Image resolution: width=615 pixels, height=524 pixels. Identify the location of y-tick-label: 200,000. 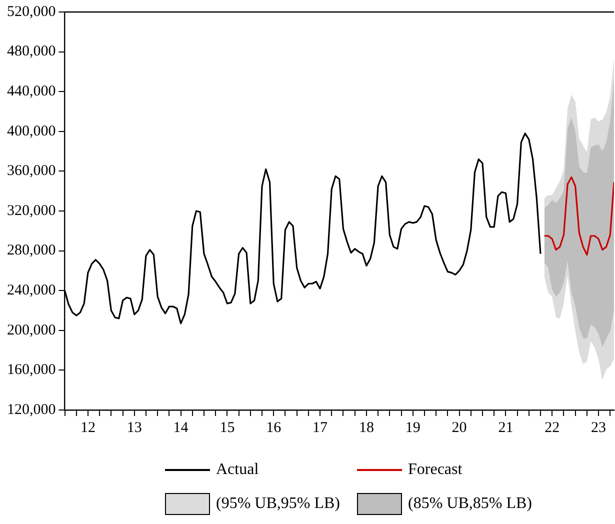
(31, 330).